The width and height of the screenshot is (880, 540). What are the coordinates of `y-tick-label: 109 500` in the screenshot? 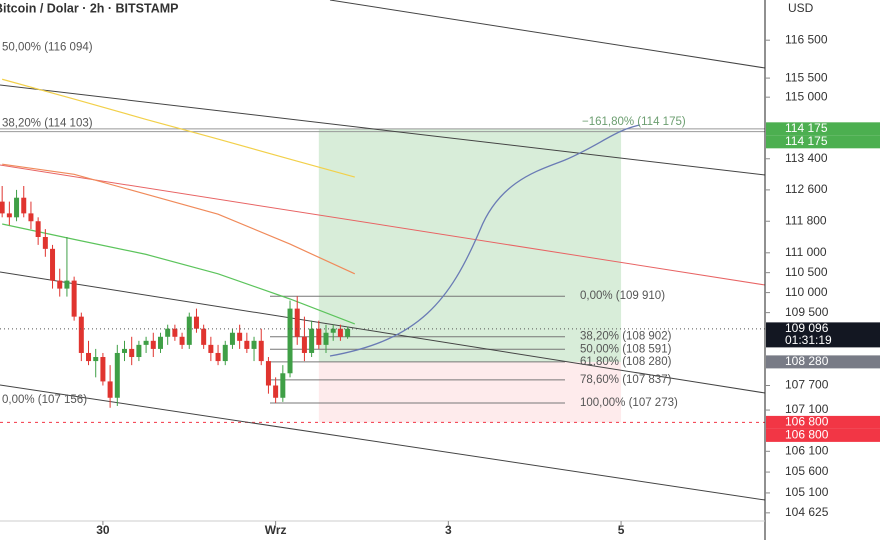 It's located at (807, 312).